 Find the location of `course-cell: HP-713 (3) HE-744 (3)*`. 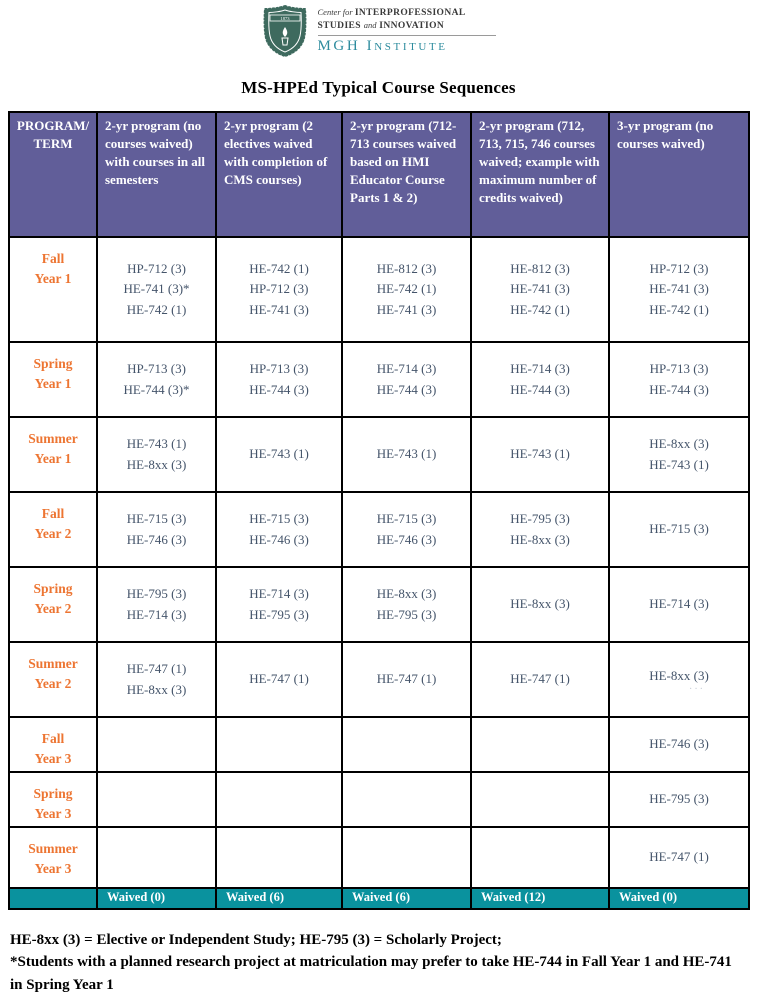

course-cell: HP-713 (3) HE-744 (3)* is located at coordinates (156, 379).